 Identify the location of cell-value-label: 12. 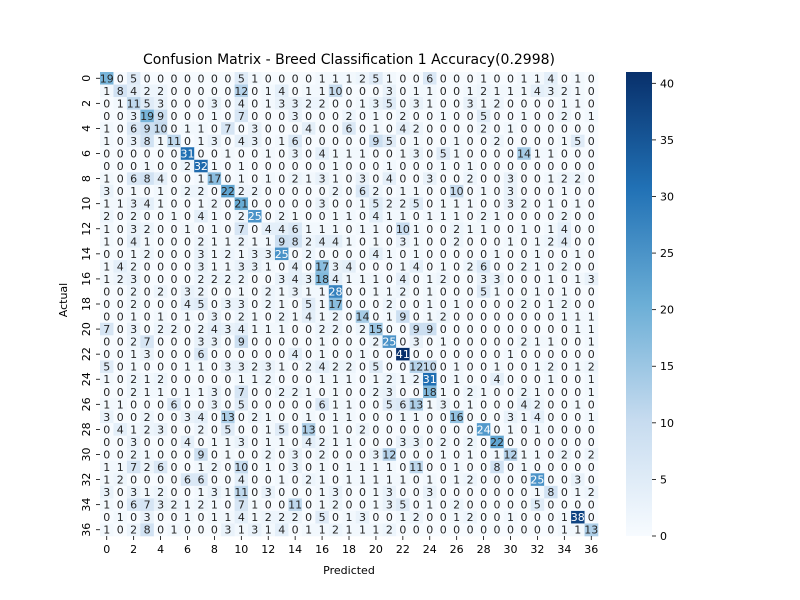
(241, 91).